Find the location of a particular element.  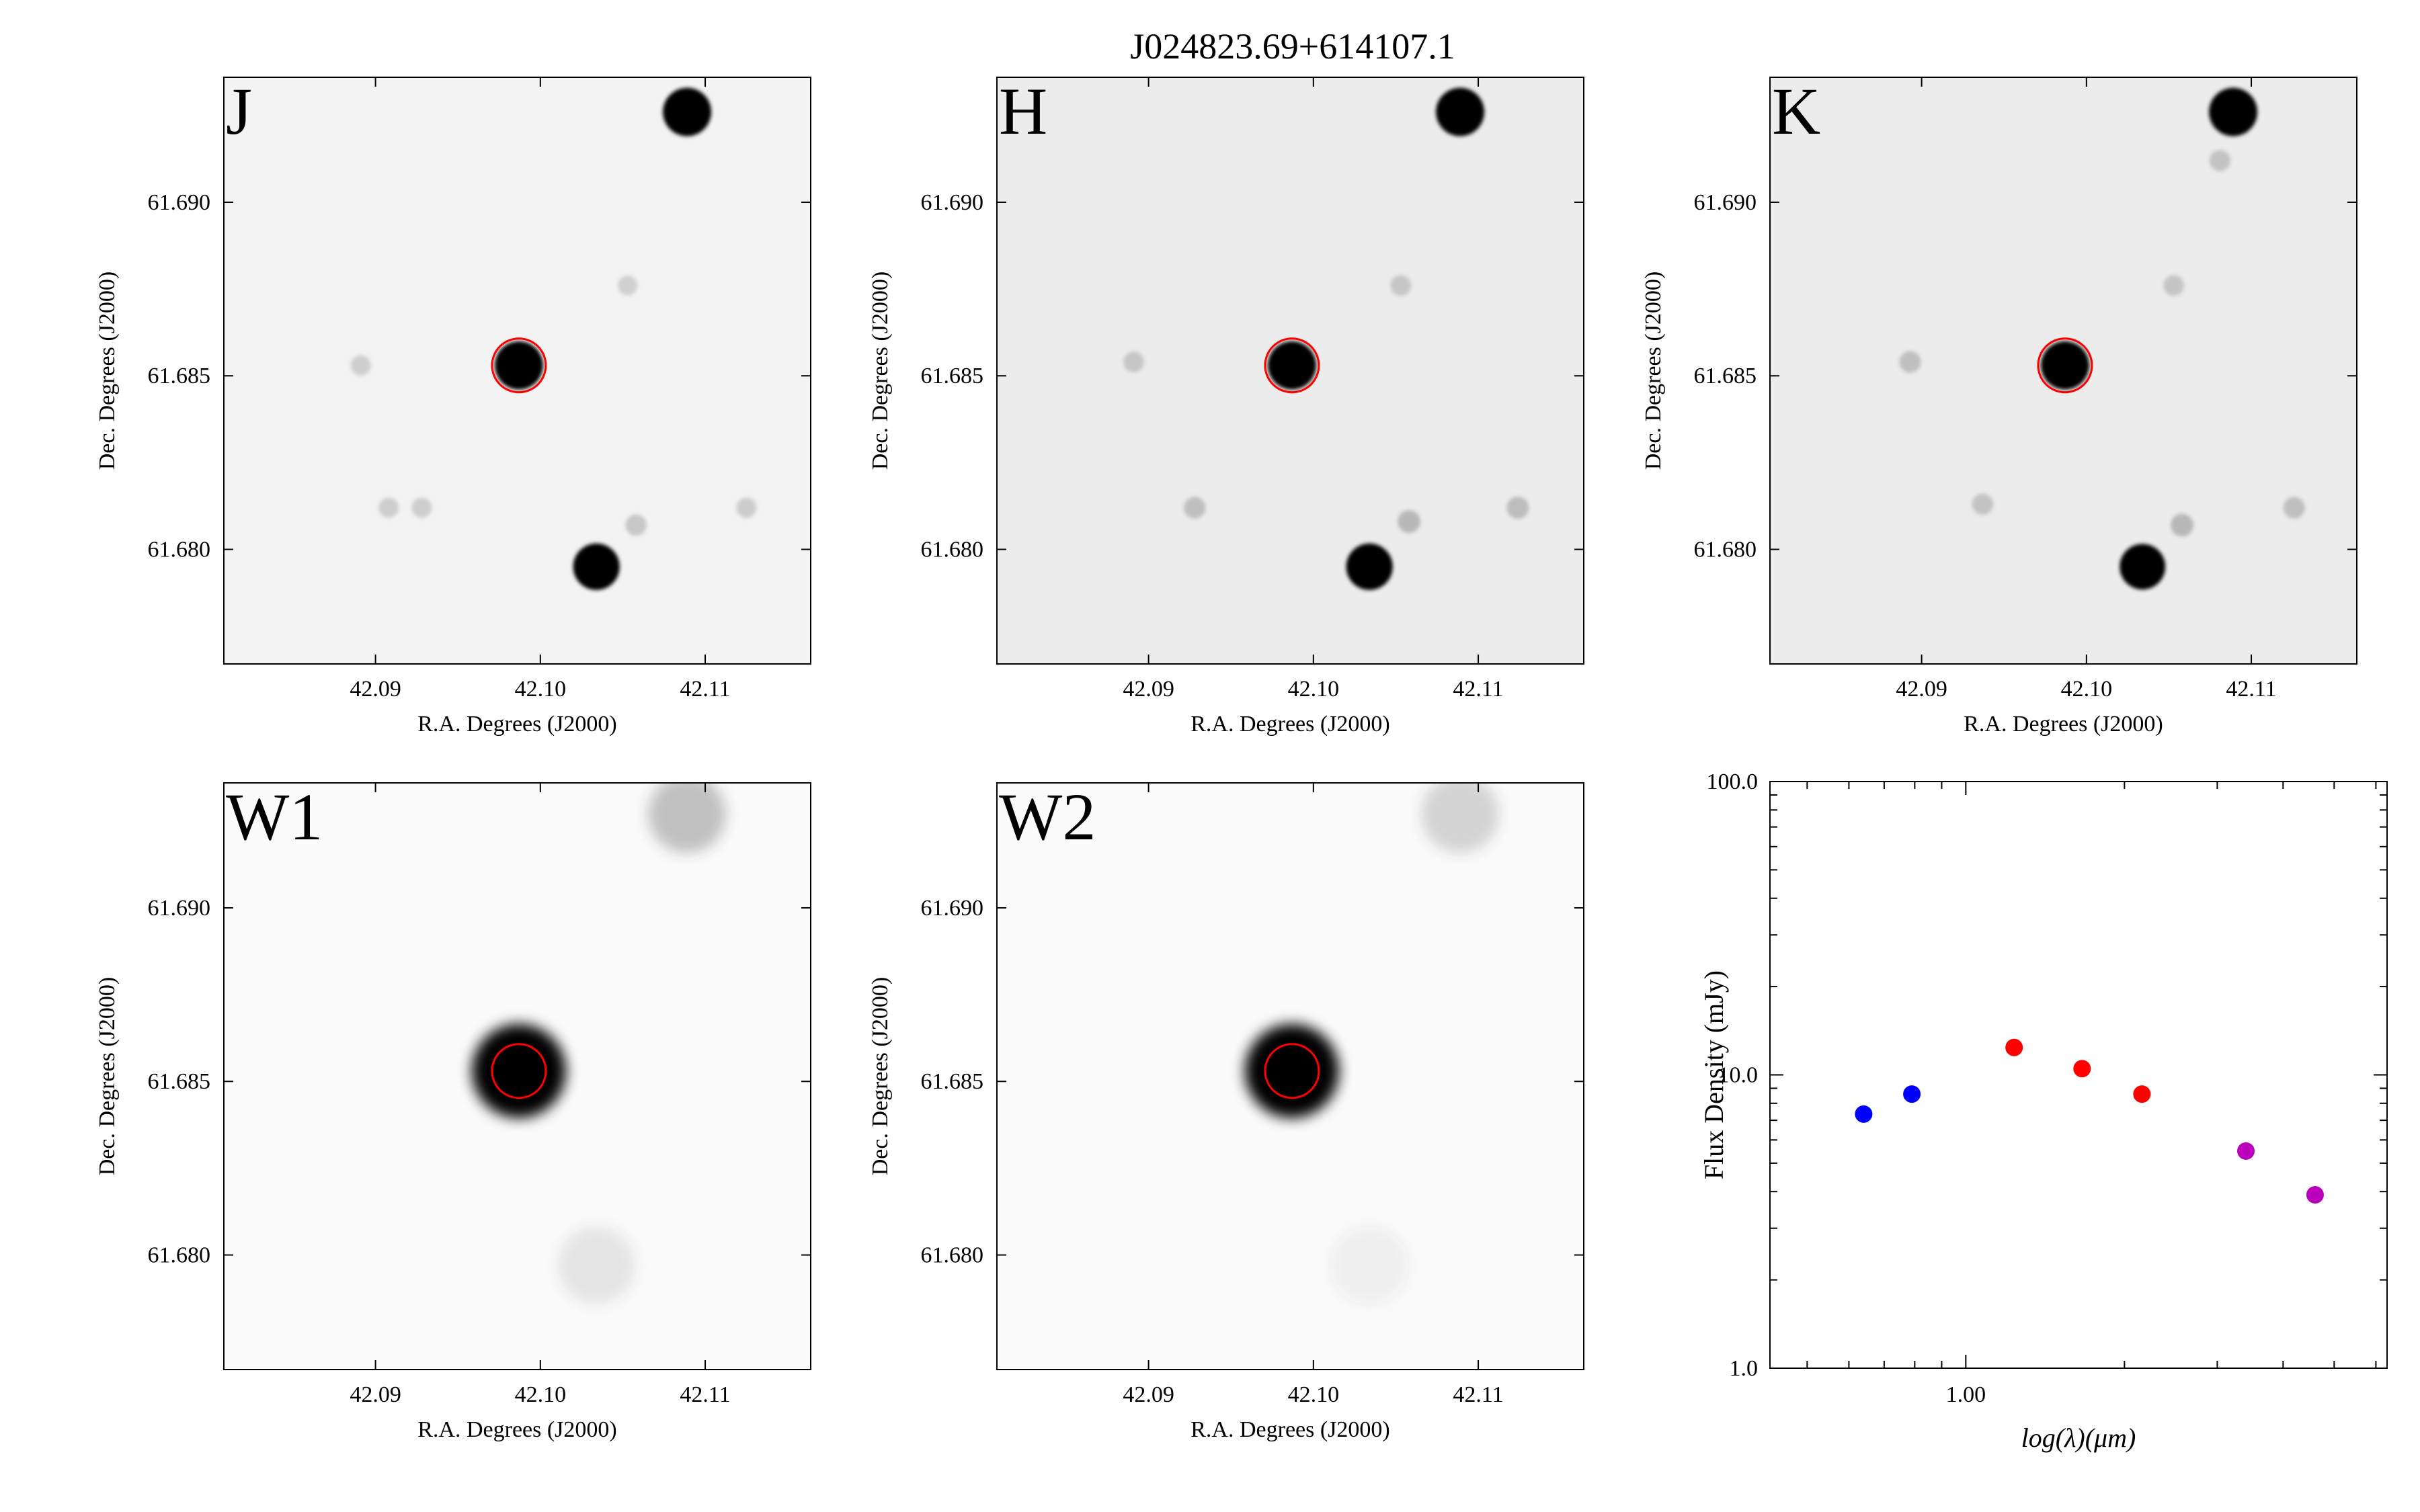

y-axis-label: Flux Density (mJy) is located at coordinates (1714, 1075).